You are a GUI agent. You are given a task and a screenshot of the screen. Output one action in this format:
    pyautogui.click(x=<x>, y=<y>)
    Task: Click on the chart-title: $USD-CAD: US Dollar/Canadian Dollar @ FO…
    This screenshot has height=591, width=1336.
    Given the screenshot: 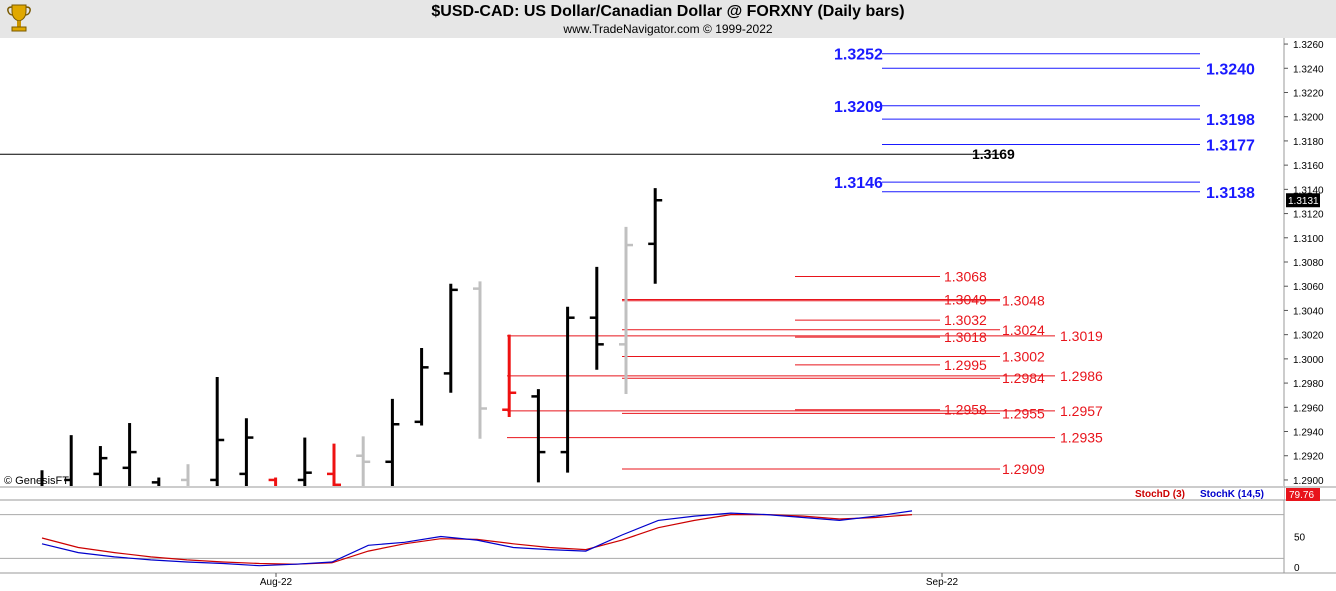 What is the action you would take?
    pyautogui.click(x=668, y=11)
    